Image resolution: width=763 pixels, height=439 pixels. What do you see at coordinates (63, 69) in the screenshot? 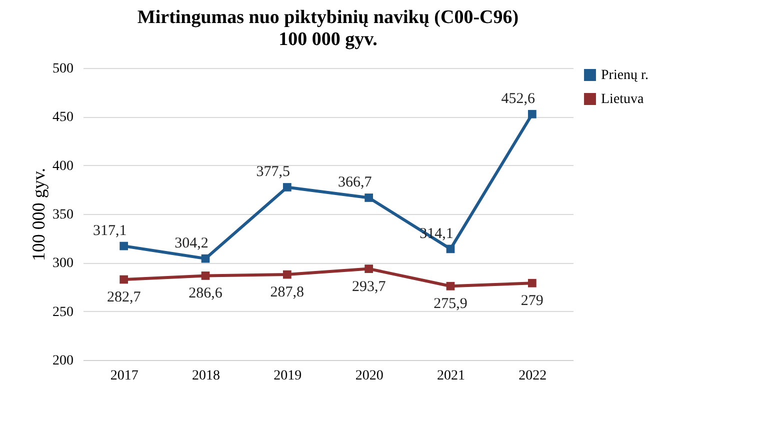
I see `y-tick-label: 500` at bounding box center [63, 69].